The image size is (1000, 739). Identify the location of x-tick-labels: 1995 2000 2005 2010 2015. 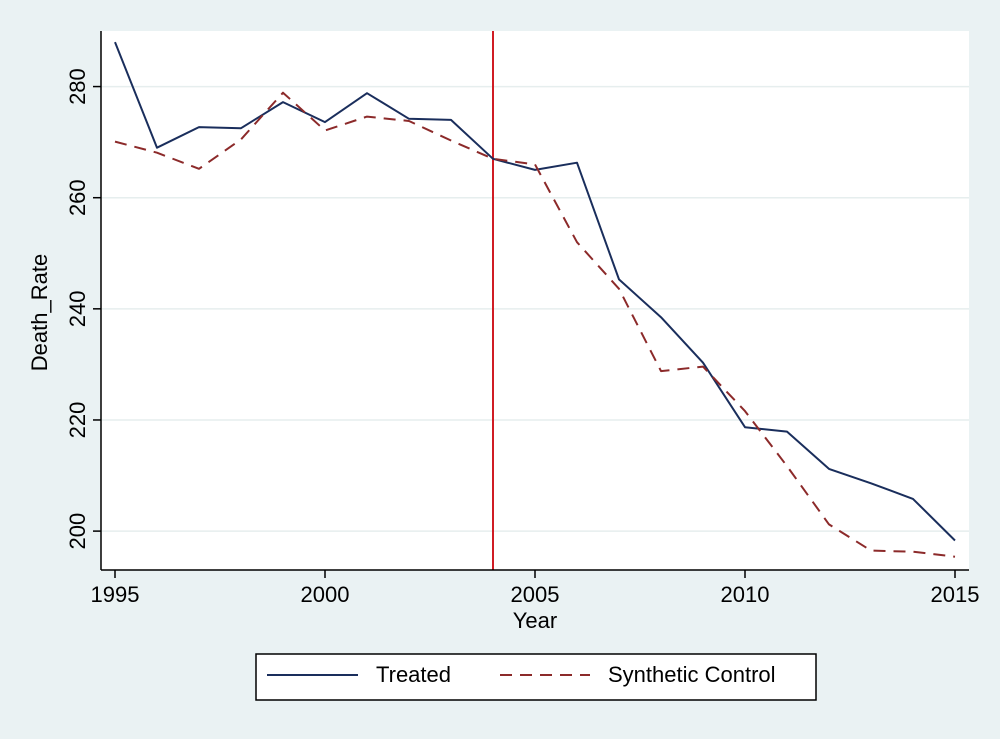
(535, 594).